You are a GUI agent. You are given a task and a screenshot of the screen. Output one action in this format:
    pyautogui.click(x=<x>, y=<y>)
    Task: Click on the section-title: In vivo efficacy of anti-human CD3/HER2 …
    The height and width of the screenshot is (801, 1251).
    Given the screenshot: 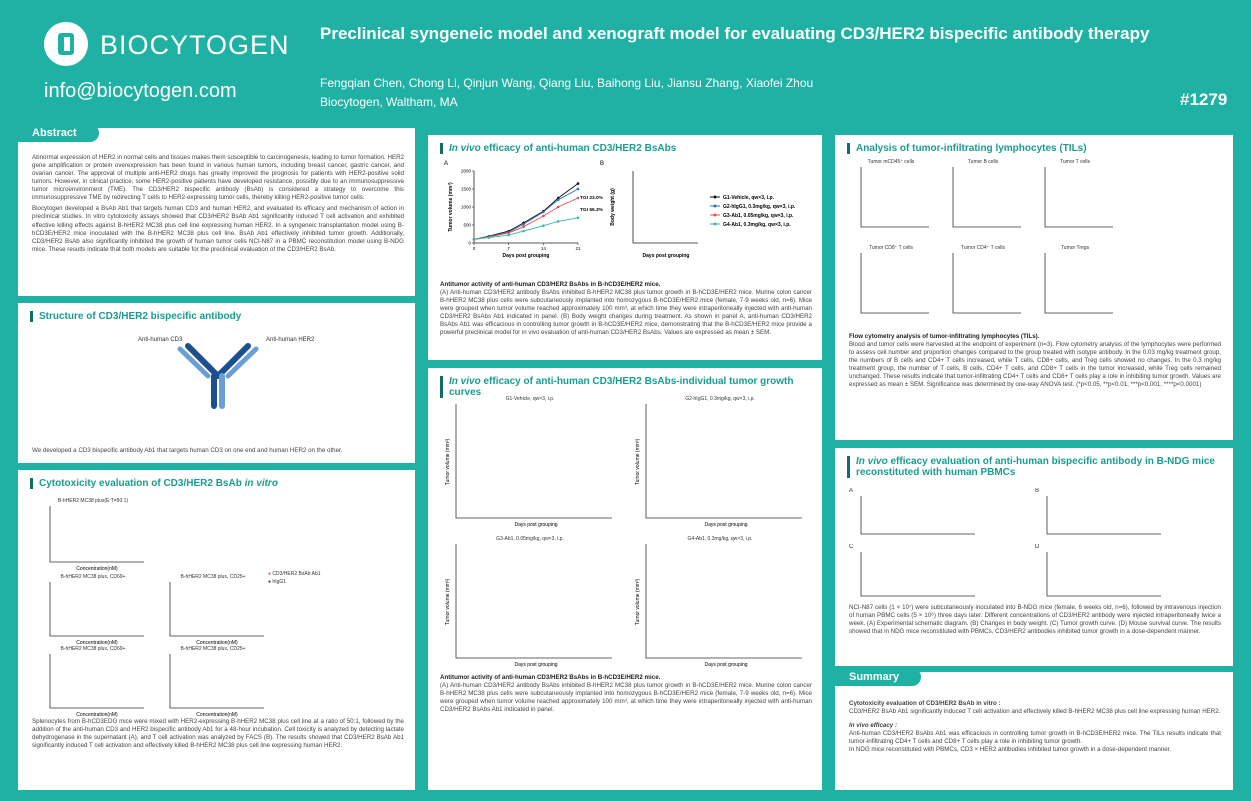 What is the action you would take?
    pyautogui.click(x=626, y=387)
    